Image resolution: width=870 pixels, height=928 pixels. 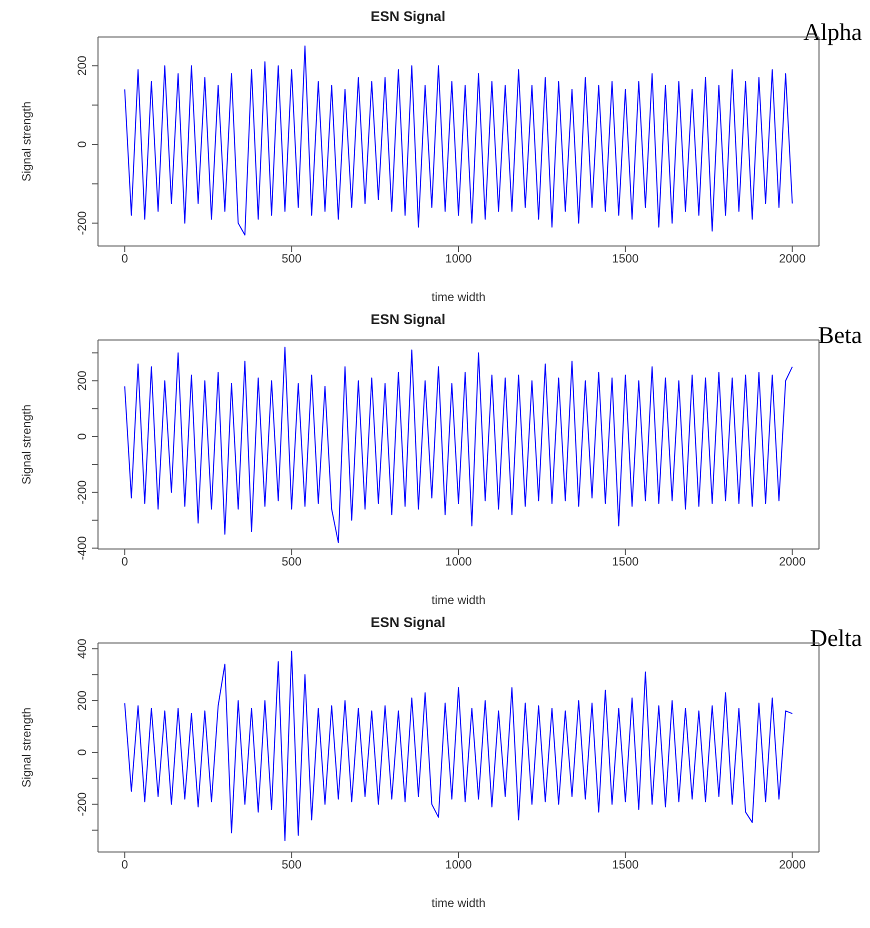 I want to click on annotation: Beta, so click(x=840, y=336).